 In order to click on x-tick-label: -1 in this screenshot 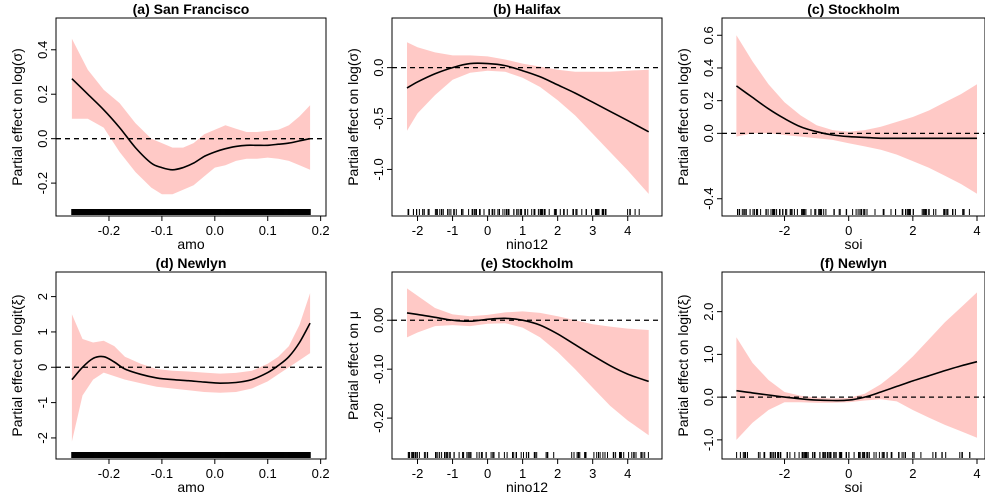, I will do `click(453, 473)`.